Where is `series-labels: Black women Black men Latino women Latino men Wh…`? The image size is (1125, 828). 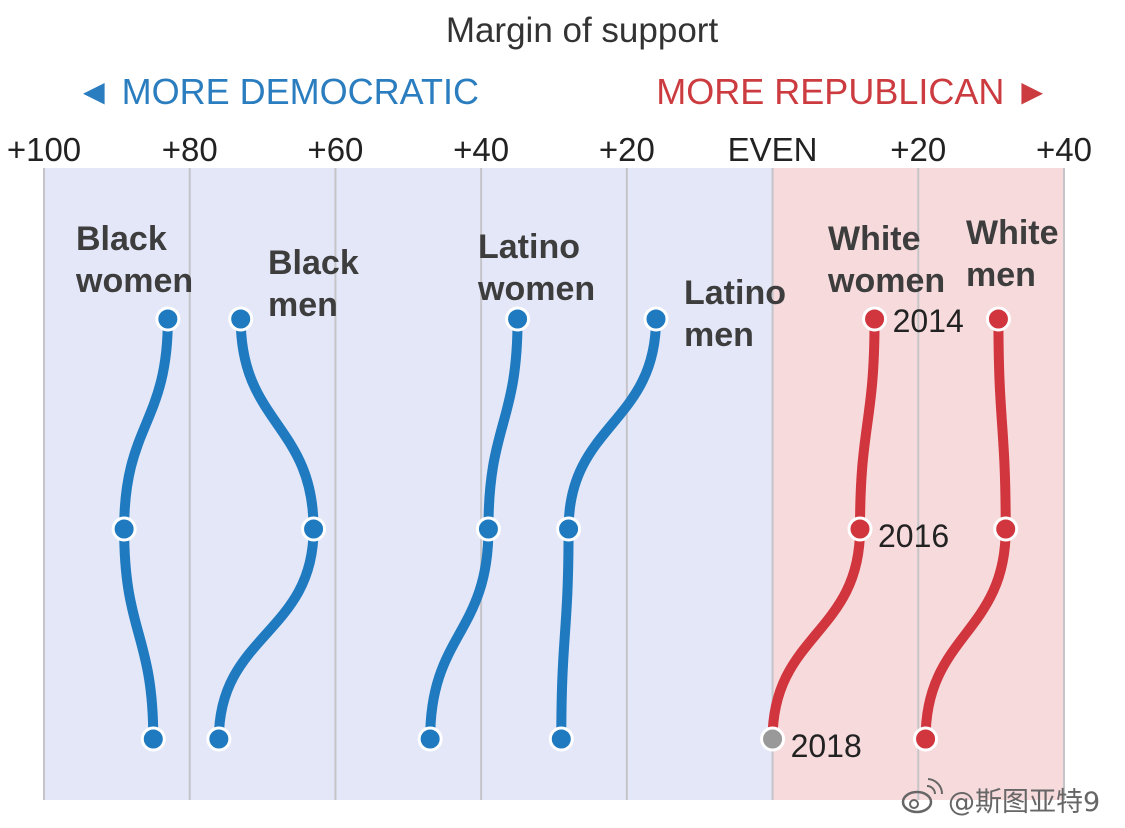 series-labels: Black women Black men Latino women Latino men Wh… is located at coordinates (567, 284).